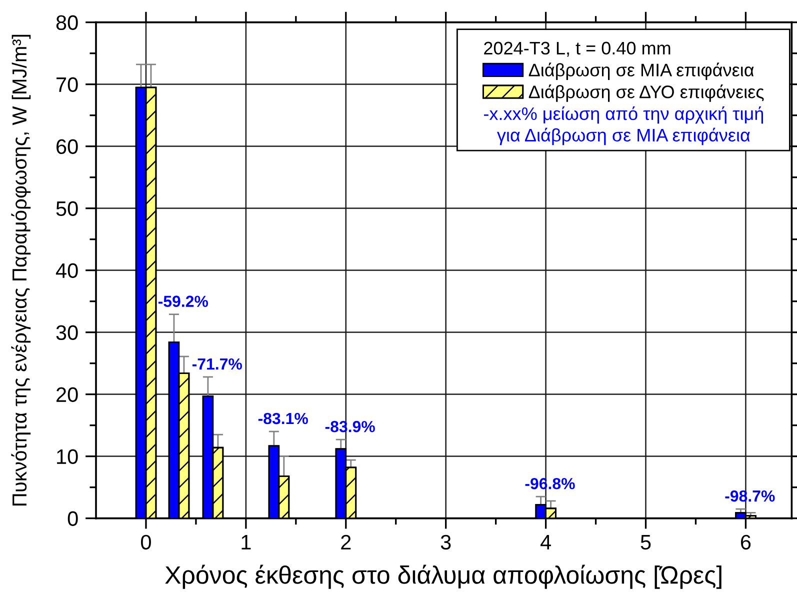 This screenshot has width=797, height=603. What do you see at coordinates (624, 126) in the screenshot?
I see `annotation: -x.xx% μείωση από την αρχική τιμή για Διάβρωση σε ΜΙΑ επιφάνεια` at bounding box center [624, 126].